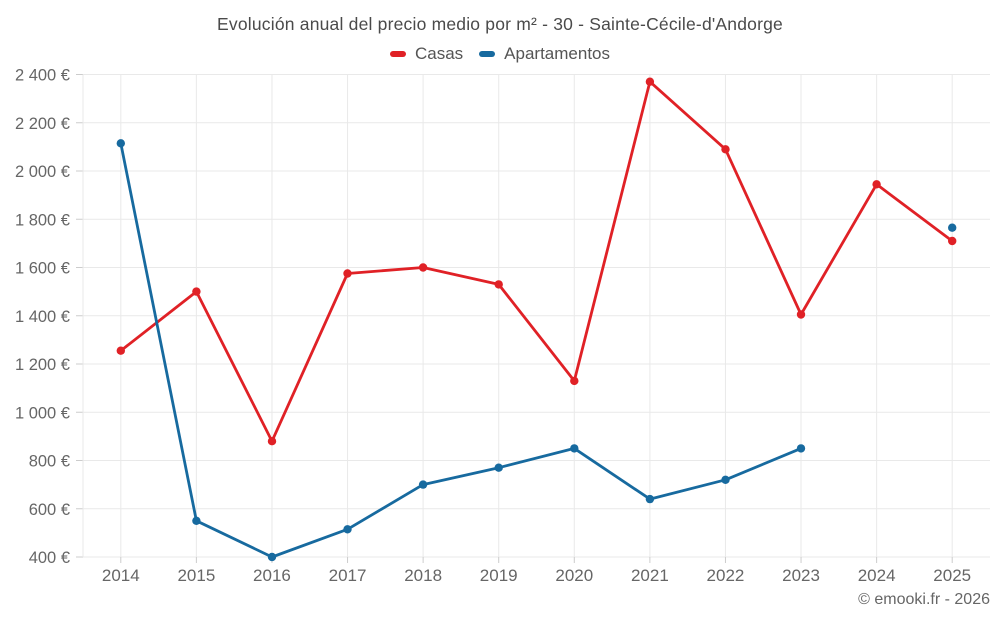  I want to click on data-point-casas-2015, so click(196, 291).